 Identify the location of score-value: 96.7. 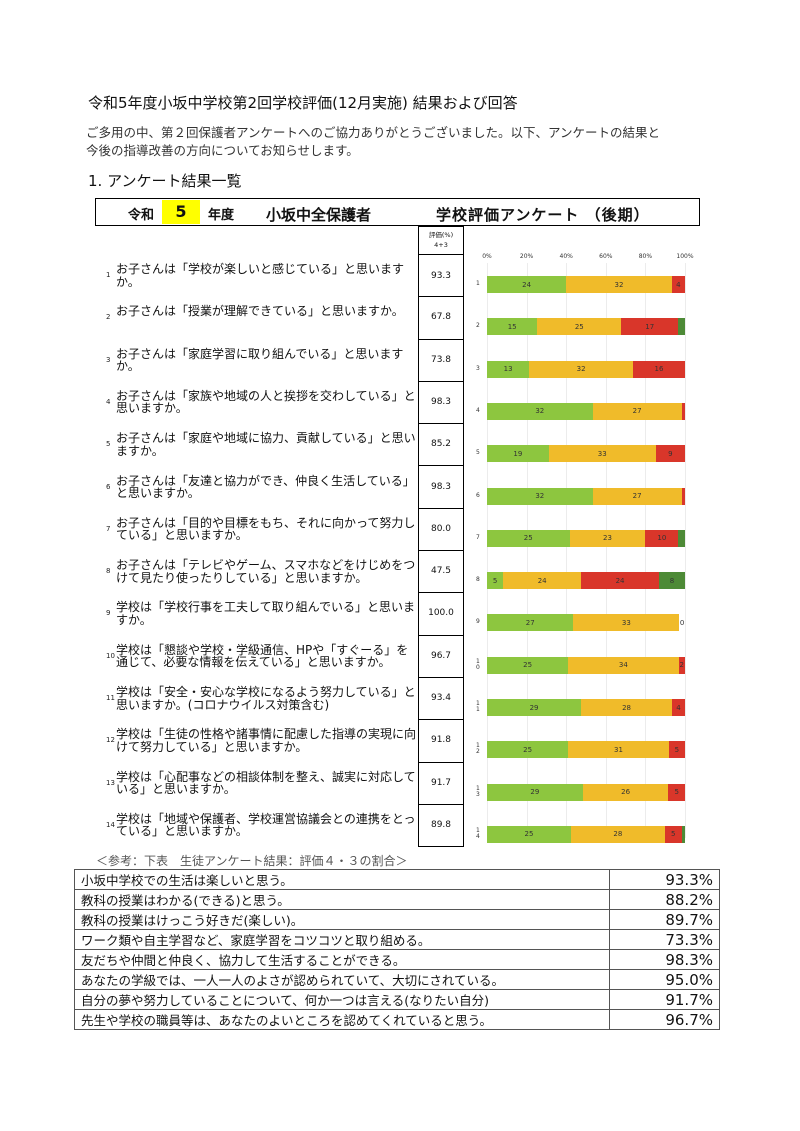
(441, 656).